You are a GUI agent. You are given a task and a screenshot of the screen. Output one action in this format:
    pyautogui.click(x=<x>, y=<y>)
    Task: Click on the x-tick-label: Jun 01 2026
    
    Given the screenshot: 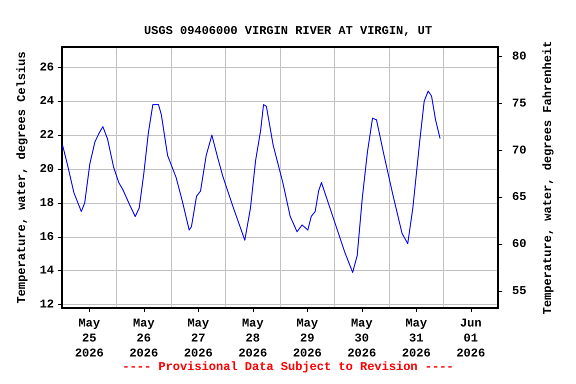 What is the action you would take?
    pyautogui.click(x=471, y=338)
    